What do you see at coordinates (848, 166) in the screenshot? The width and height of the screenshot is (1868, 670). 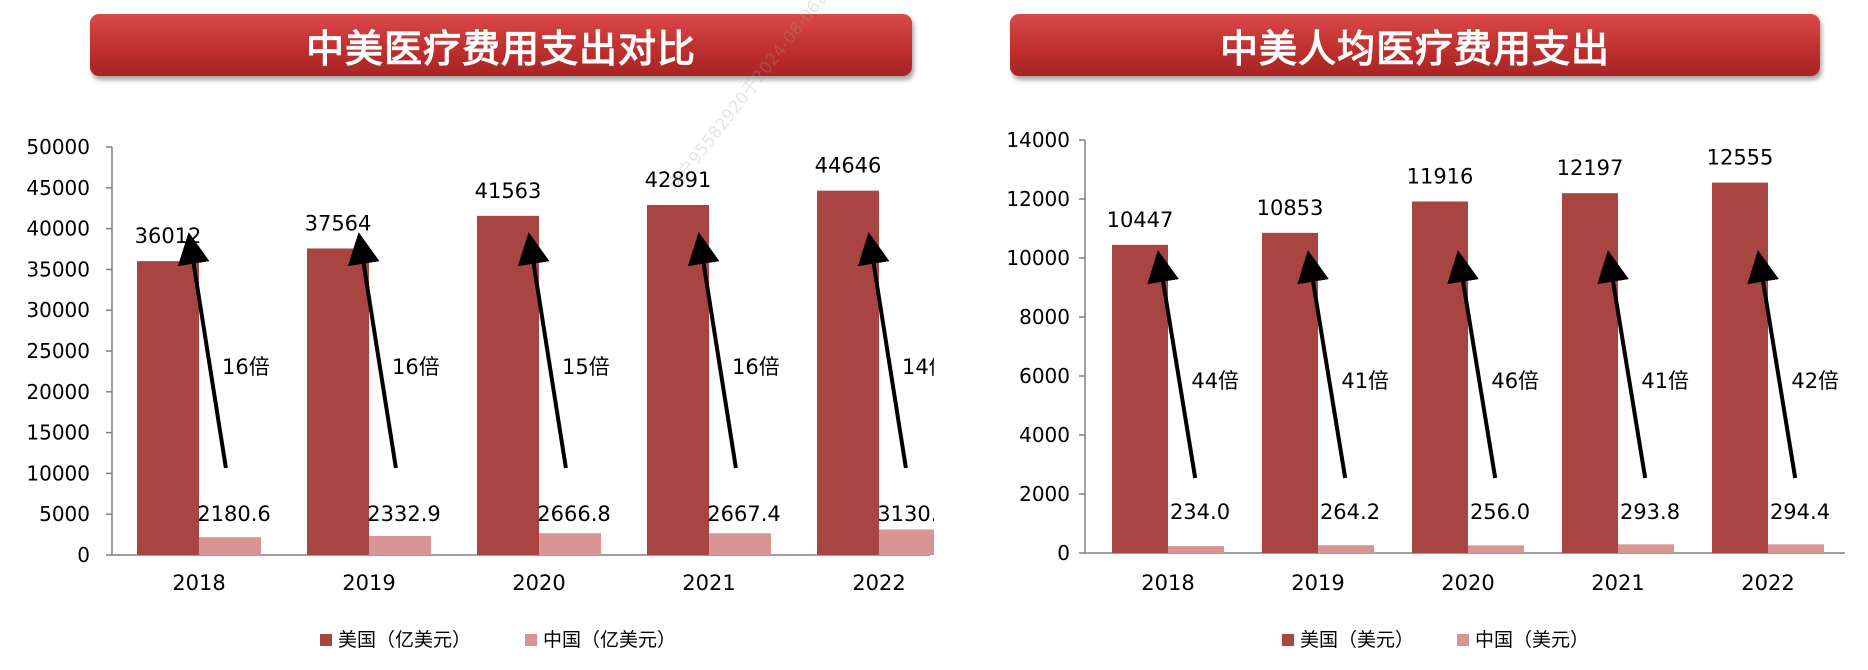 I see `bar-label-us: 44646` at bounding box center [848, 166].